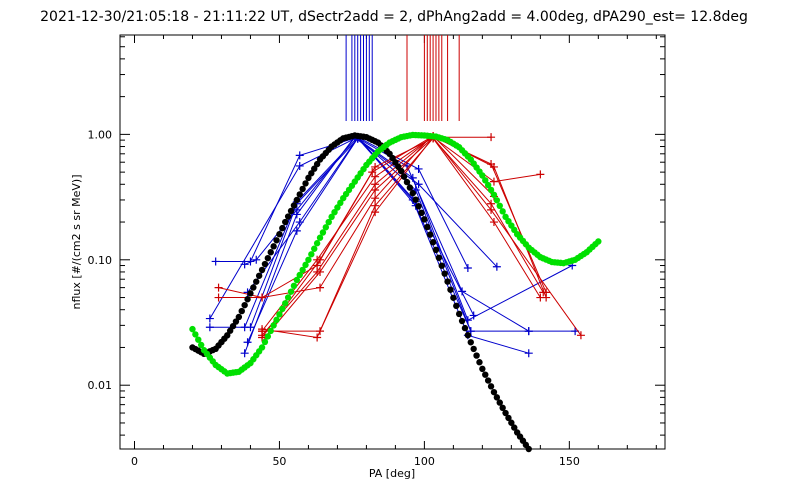  What do you see at coordinates (569, 461) in the screenshot?
I see `x-tick-label: 150` at bounding box center [569, 461].